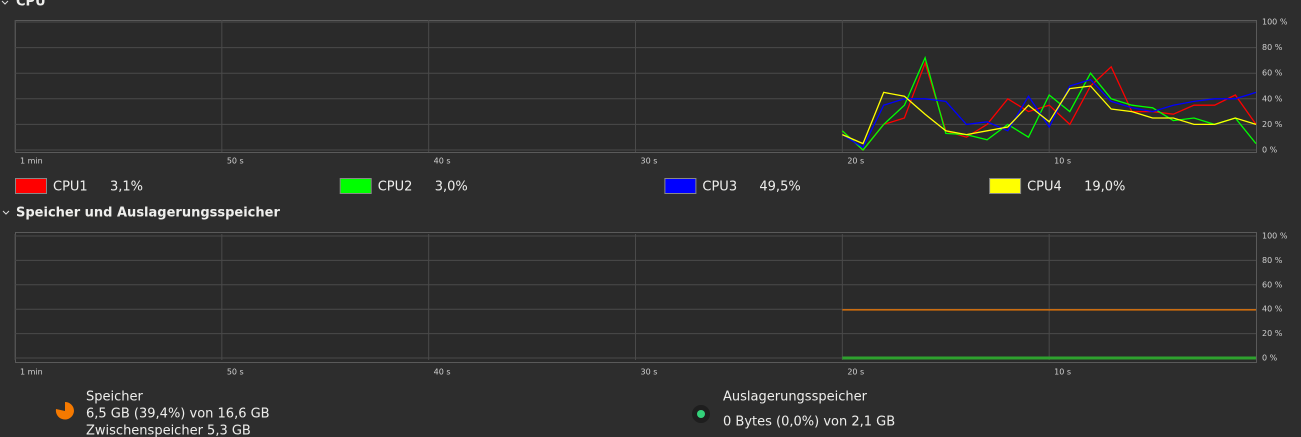 The height and width of the screenshot is (437, 1301). Describe the element at coordinates (809, 422) in the screenshot. I see `legend-detail: 0 Bytes (0,0%) von 2,1 GB` at that location.